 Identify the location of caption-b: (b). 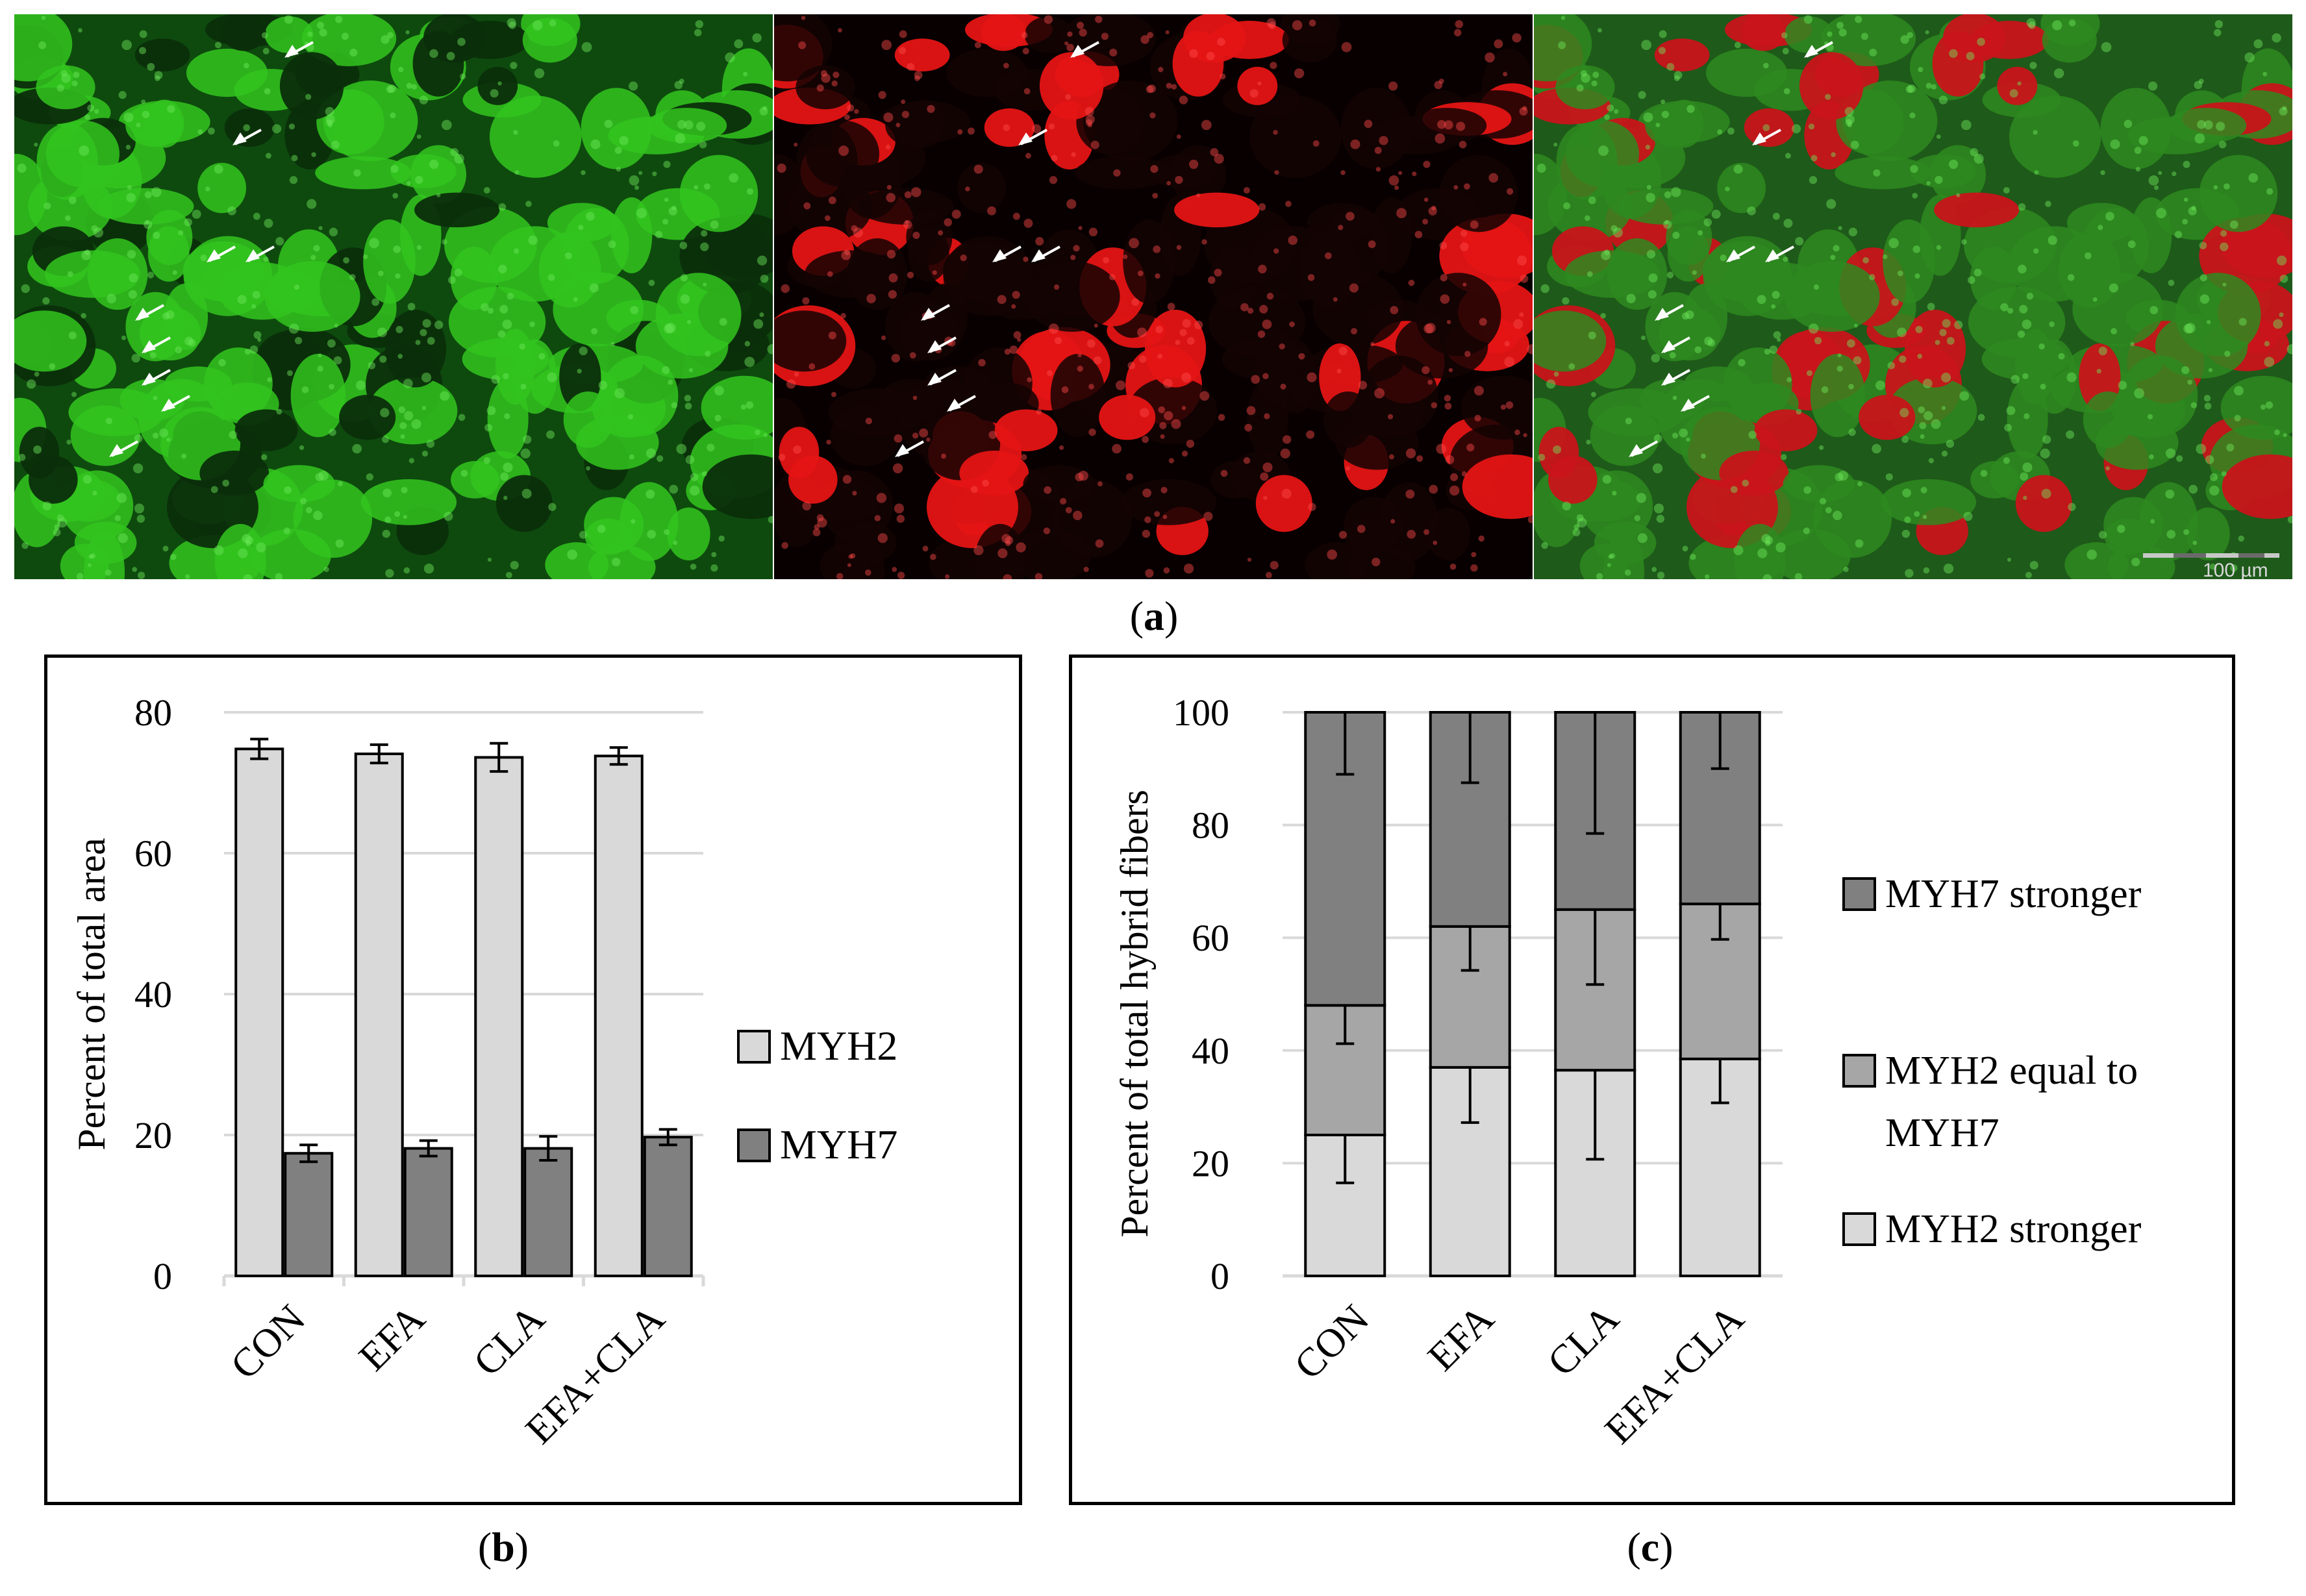
(503, 1547).